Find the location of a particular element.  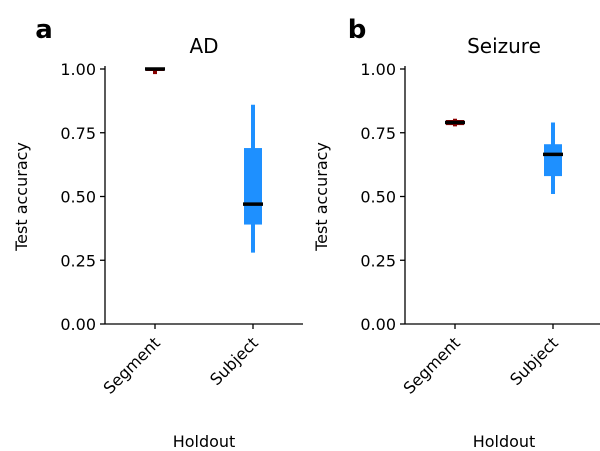

panel-title: AD is located at coordinates (203, 46).